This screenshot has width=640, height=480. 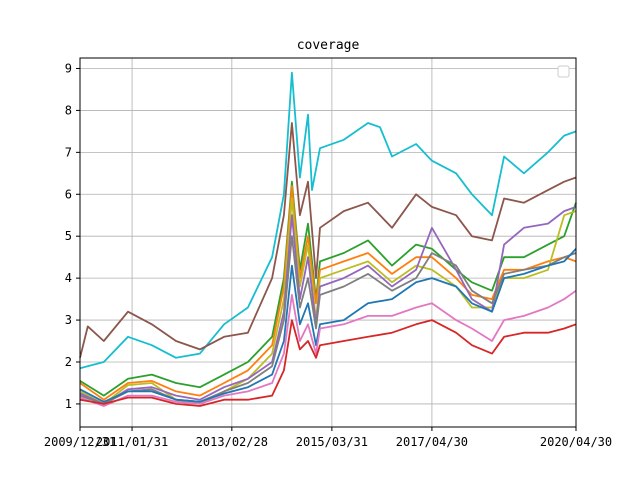 What do you see at coordinates (68, 68) in the screenshot?
I see `y-tick-label: 9` at bounding box center [68, 68].